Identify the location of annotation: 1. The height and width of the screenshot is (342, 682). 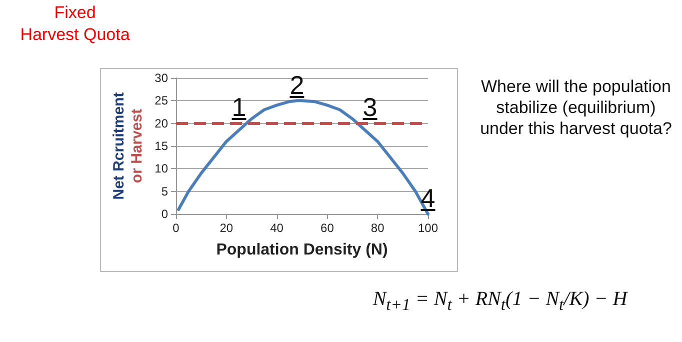
(239, 108).